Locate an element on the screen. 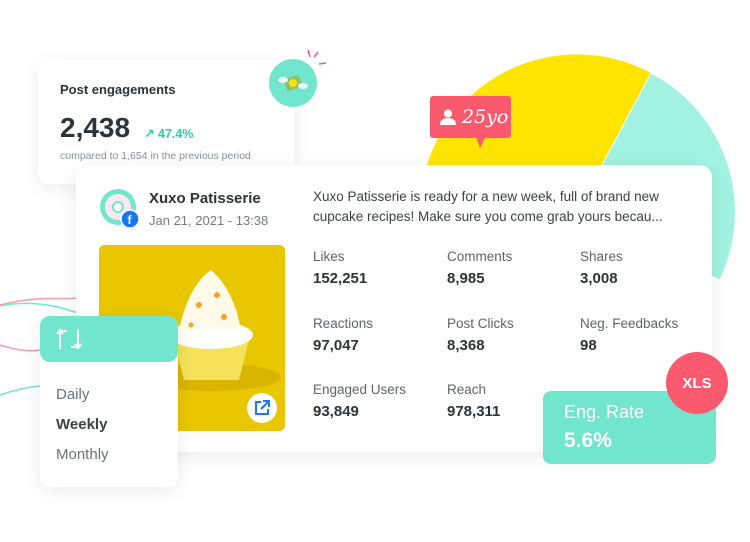 The image size is (750, 542). eng-rate-label: Eng. Rate is located at coordinates (604, 412).